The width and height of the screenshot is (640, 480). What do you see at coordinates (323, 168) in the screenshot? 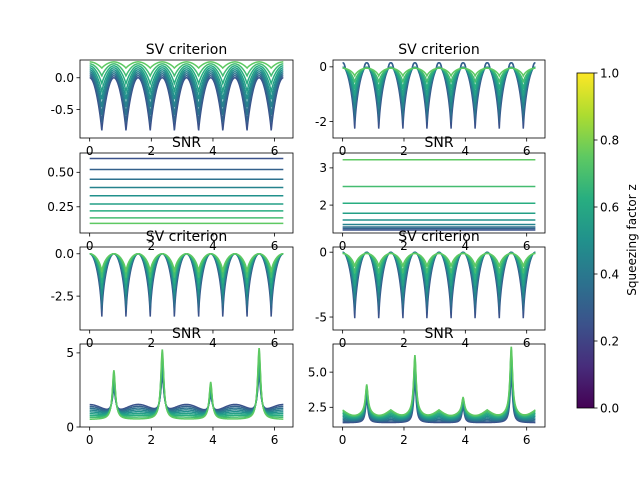
I see `y-tick-label: 3` at bounding box center [323, 168].